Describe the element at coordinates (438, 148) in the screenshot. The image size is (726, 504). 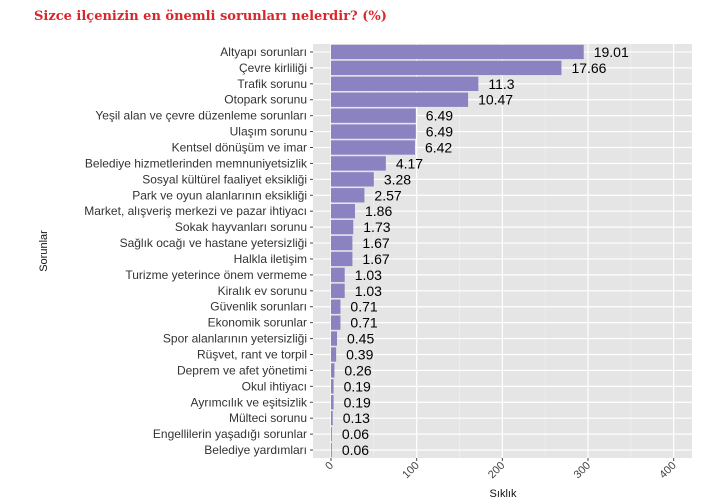
I see `value-label: 6.42` at that location.